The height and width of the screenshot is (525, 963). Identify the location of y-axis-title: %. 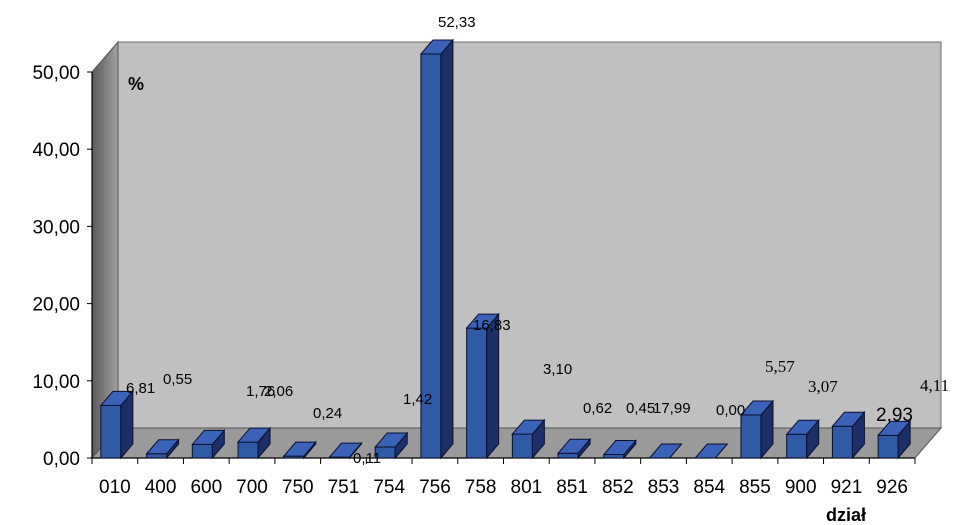
(136, 84).